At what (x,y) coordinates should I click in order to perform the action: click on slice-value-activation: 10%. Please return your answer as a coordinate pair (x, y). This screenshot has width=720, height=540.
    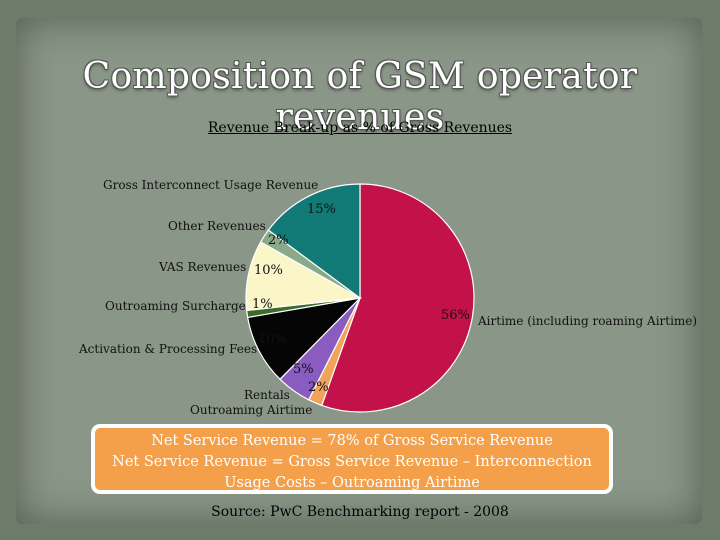
    Looking at the image, I should click on (272, 339).